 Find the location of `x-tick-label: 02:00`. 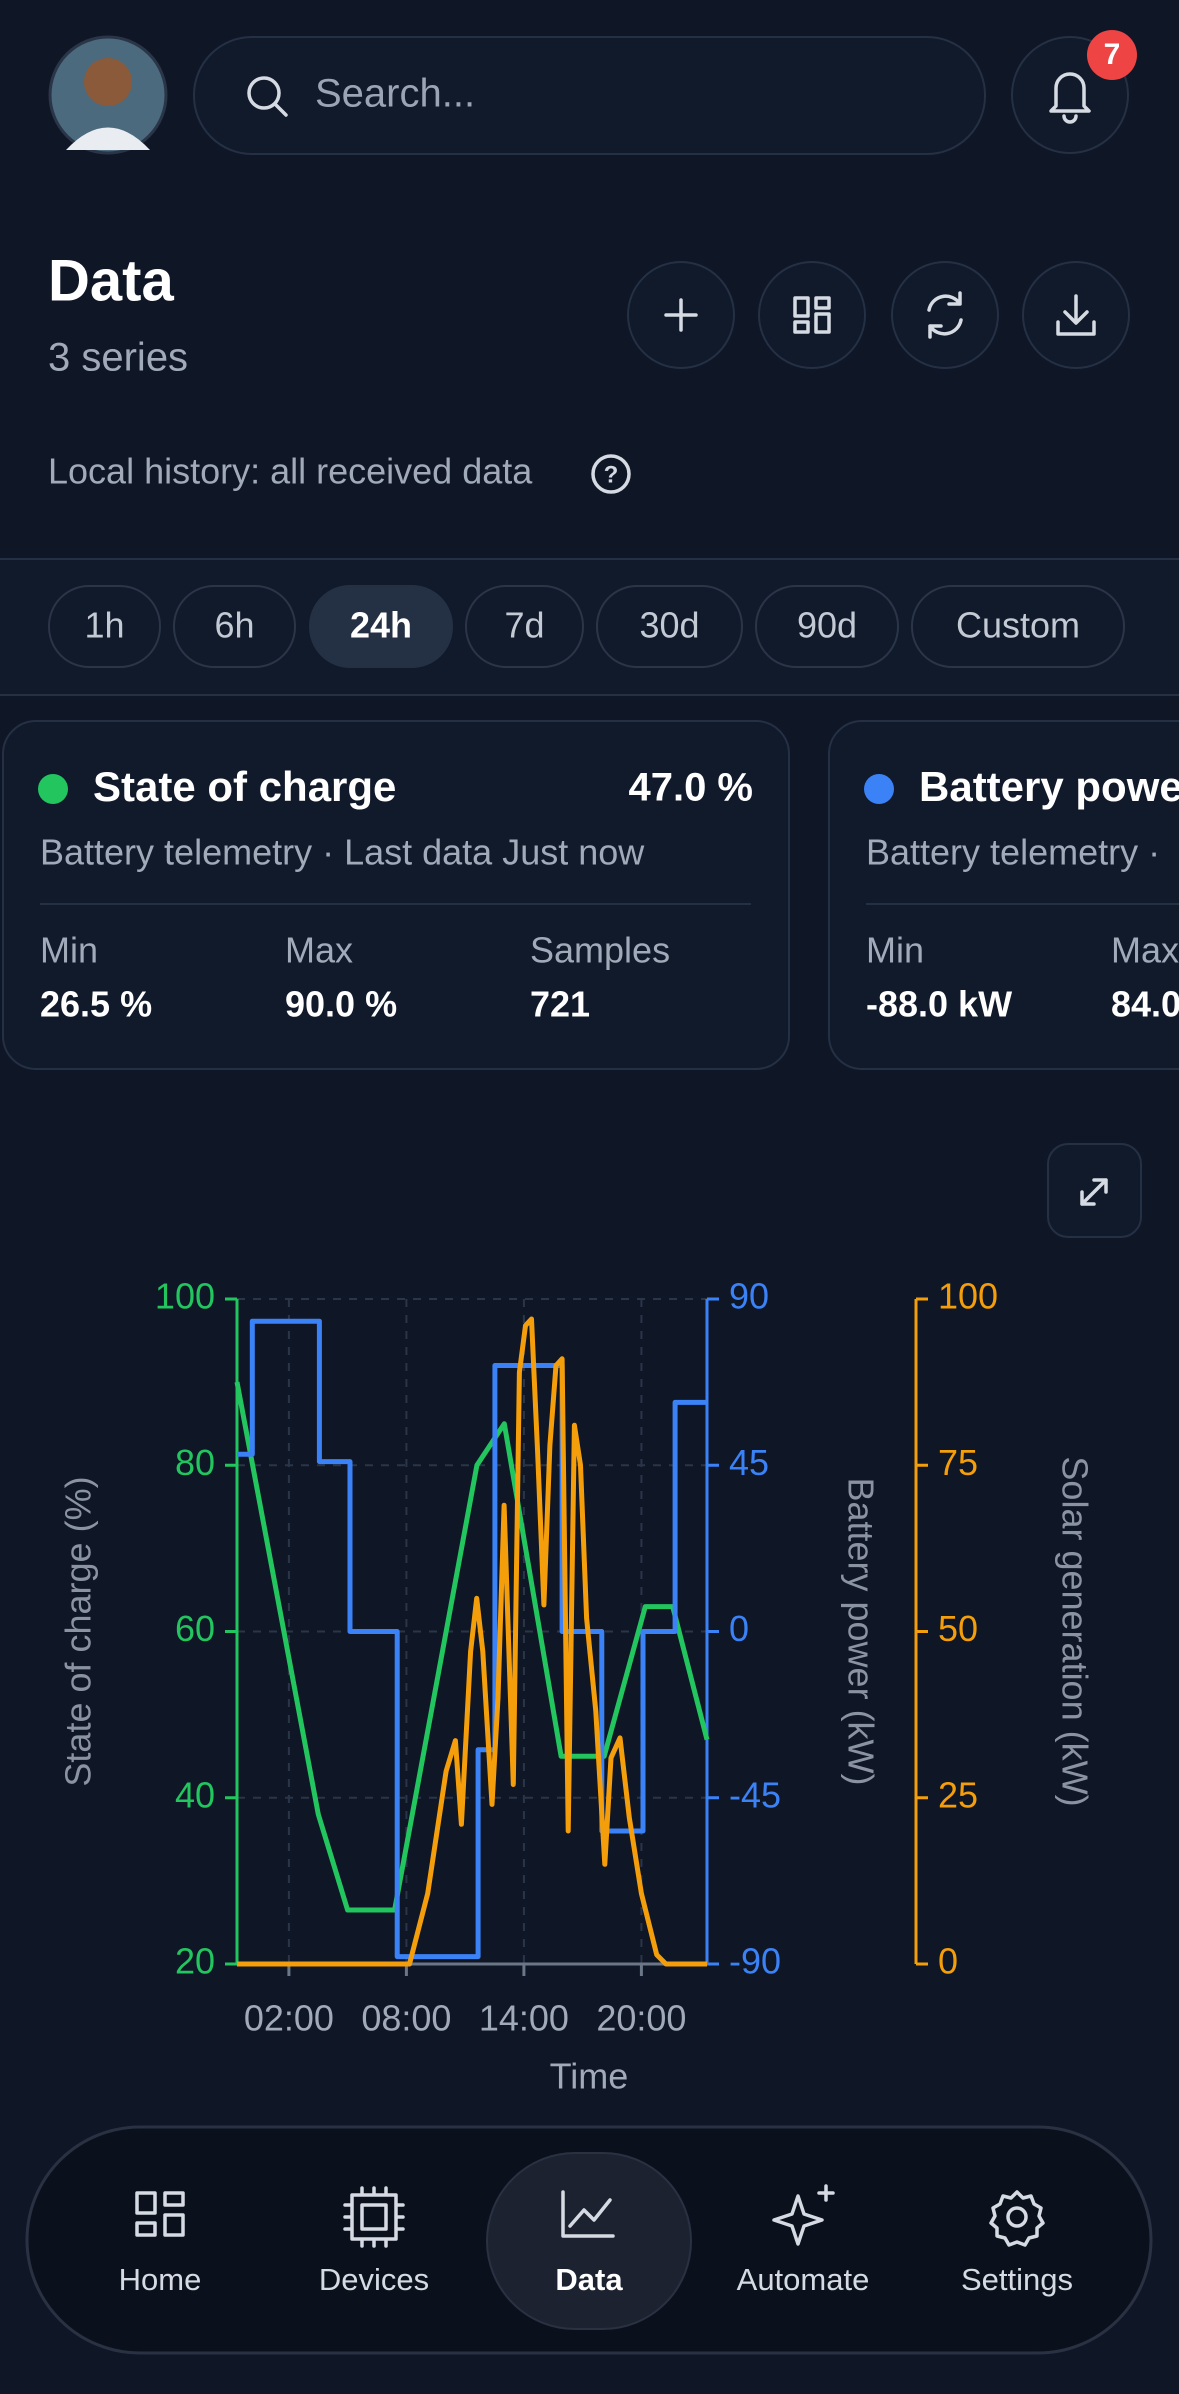

x-tick-label: 02:00 is located at coordinates (289, 2018).